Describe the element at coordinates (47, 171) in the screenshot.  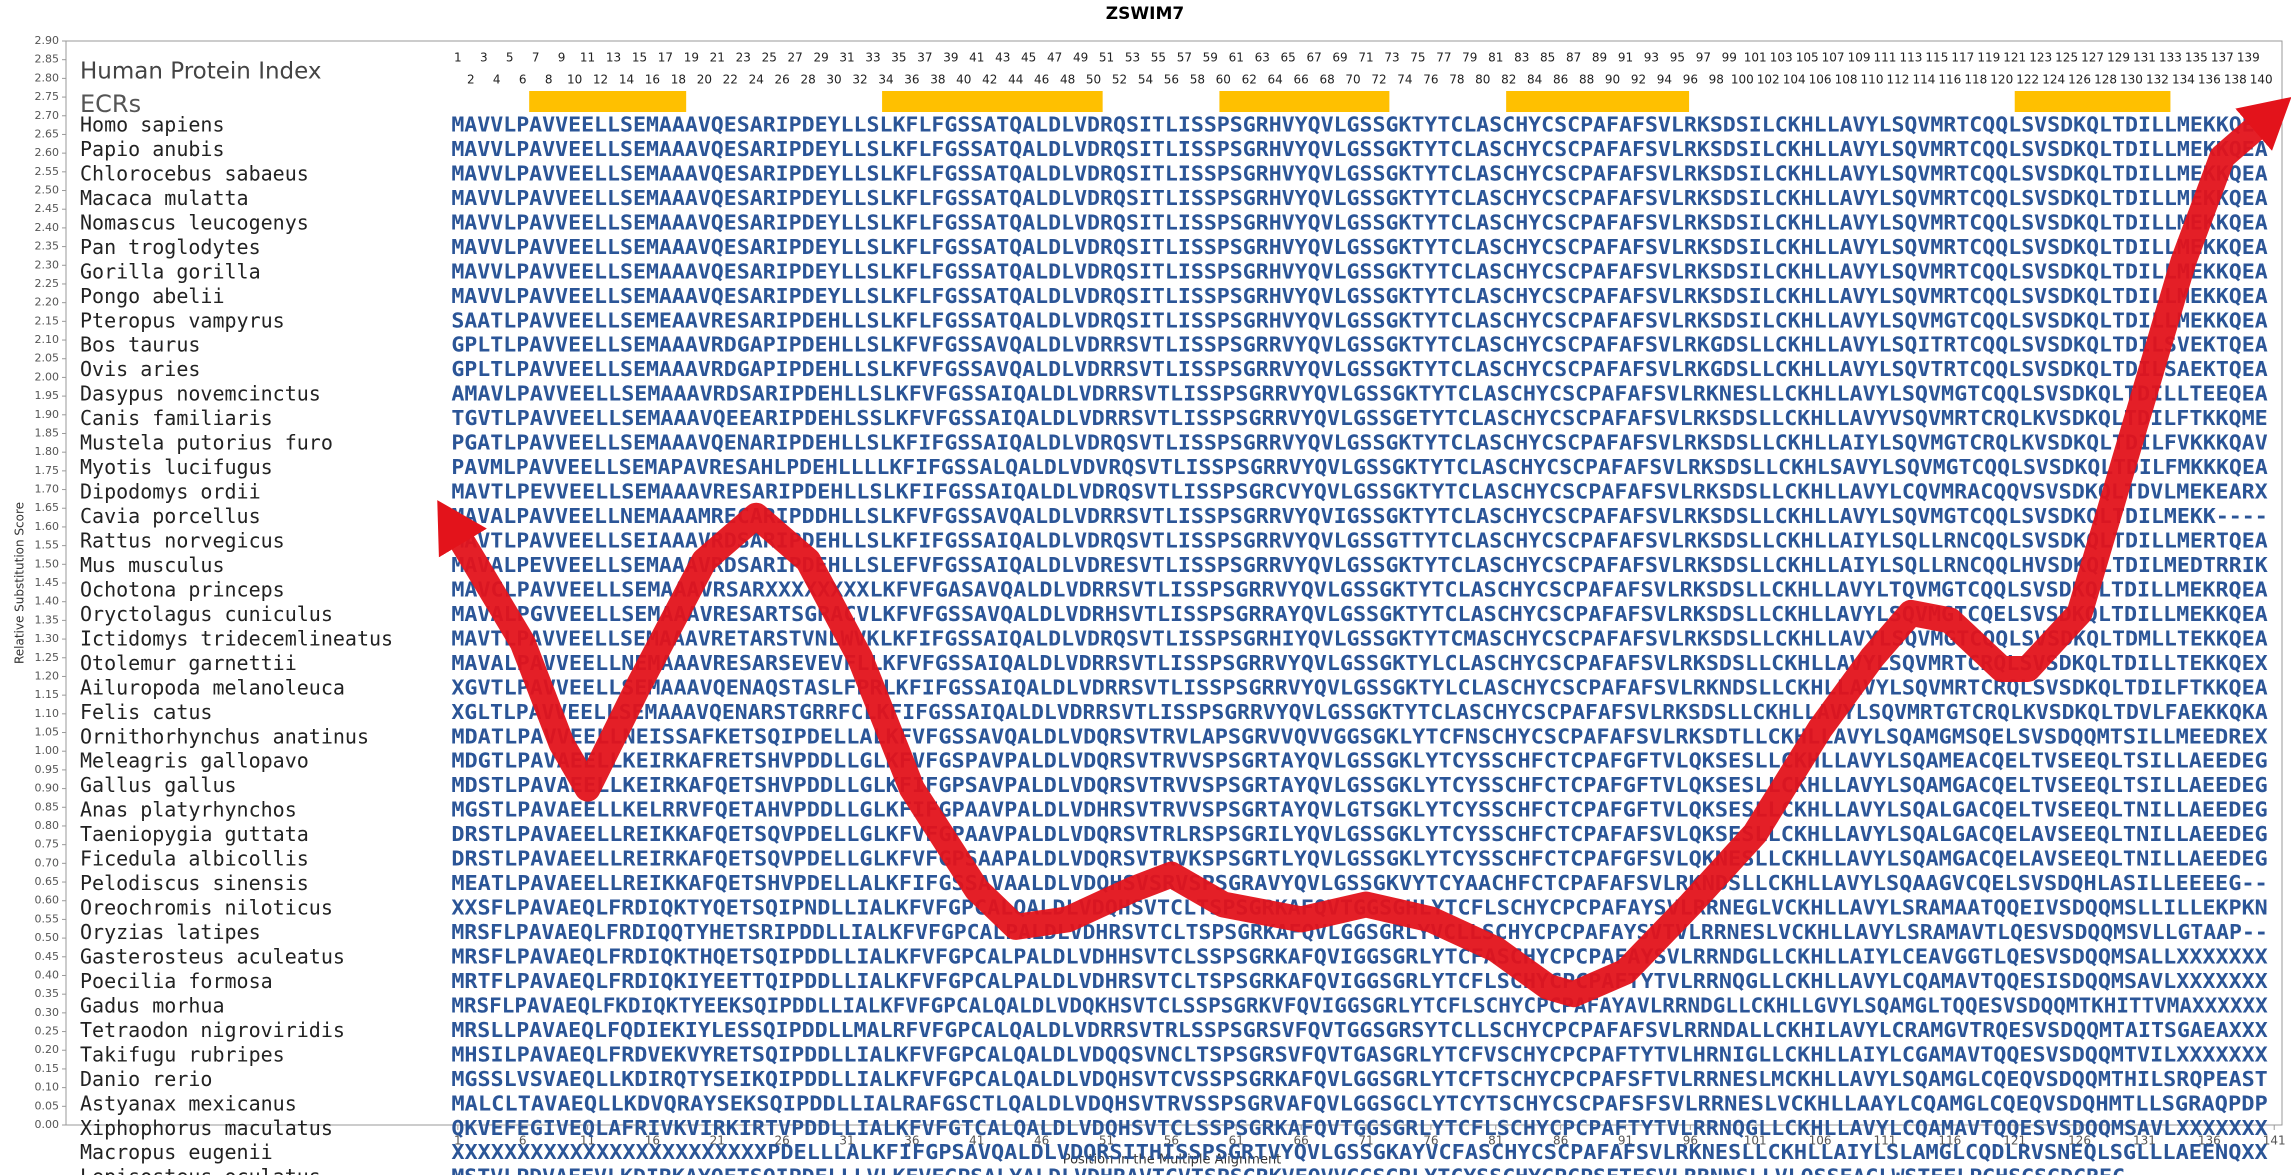
I see `y-tick-label: 2.55` at that location.